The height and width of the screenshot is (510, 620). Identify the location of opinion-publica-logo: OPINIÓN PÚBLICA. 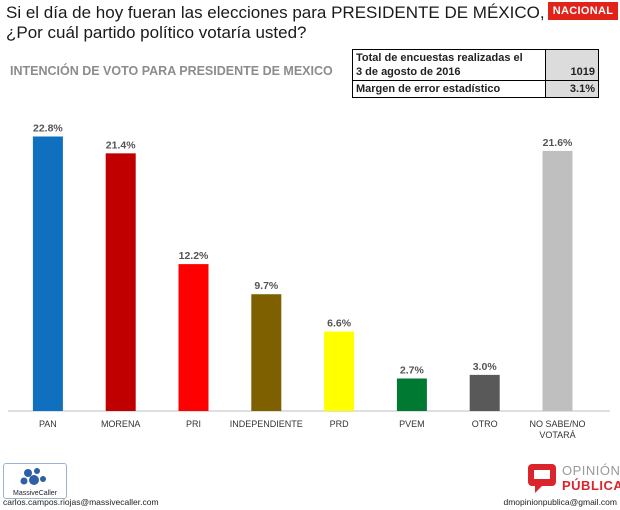
(573, 479).